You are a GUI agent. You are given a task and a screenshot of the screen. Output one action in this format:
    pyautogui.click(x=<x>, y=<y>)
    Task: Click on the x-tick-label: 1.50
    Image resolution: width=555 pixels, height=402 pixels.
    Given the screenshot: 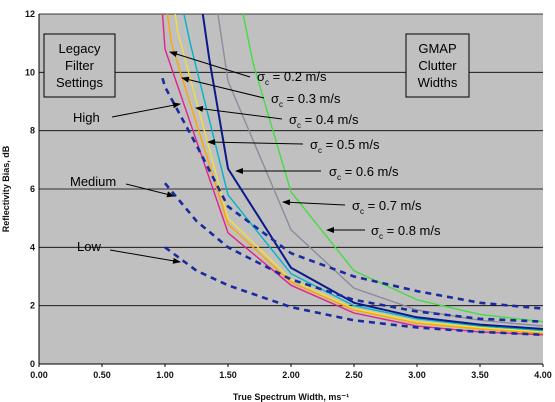 What is the action you would take?
    pyautogui.click(x=228, y=375)
    